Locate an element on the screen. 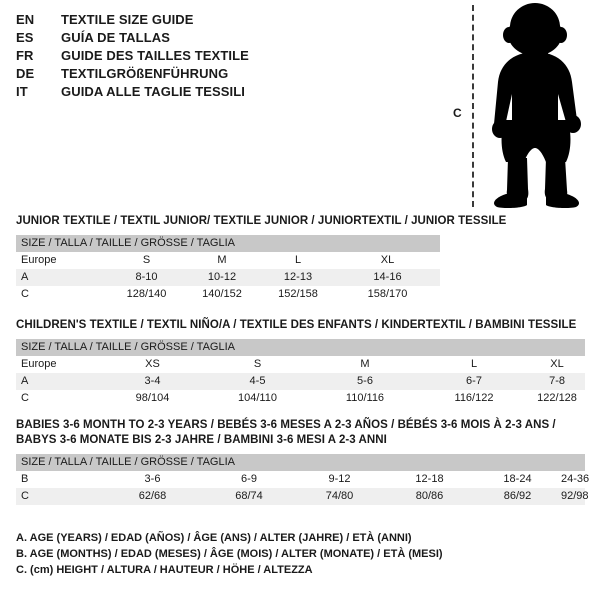  language-title: TEXTILE SIZE GUIDE is located at coordinates (127, 19).